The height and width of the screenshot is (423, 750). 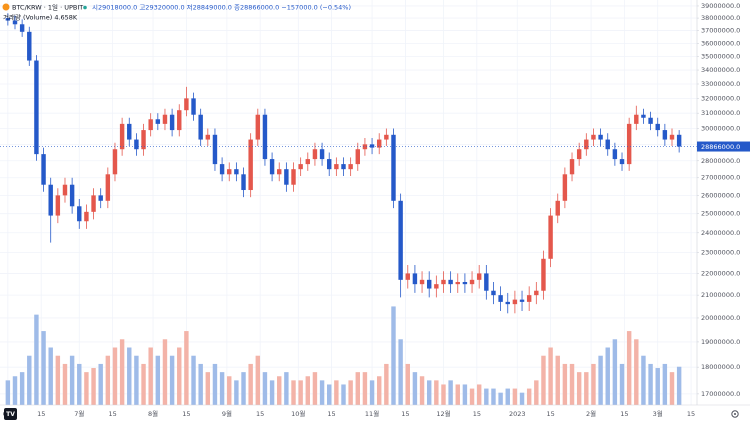 I want to click on y-tick-label: 30000000.0, so click(x=720, y=129).